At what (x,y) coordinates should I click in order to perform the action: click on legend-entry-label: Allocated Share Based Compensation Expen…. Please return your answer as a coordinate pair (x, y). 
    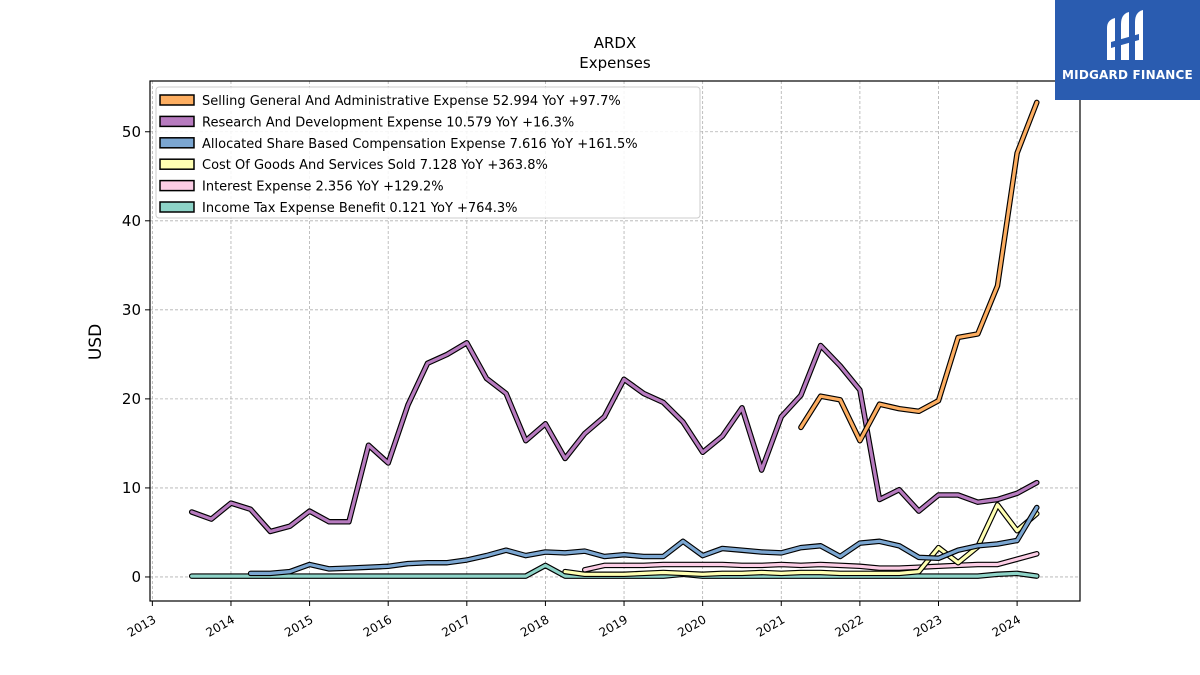
    Looking at the image, I should click on (420, 144).